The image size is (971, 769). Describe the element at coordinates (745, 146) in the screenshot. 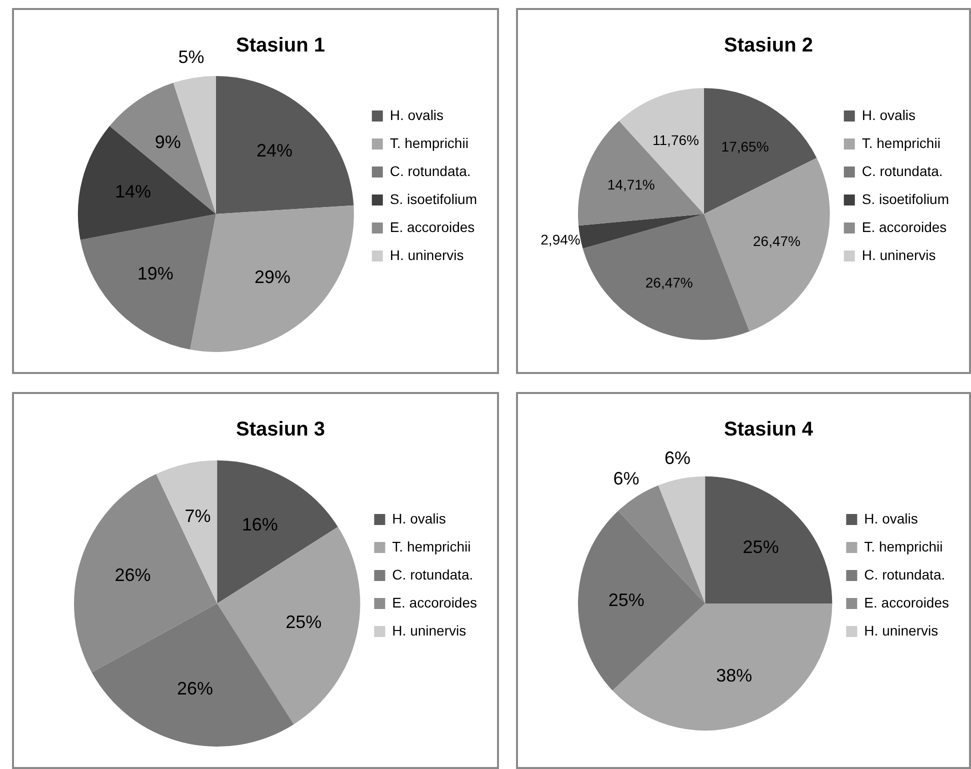

I see `data-label: 17,65%` at that location.